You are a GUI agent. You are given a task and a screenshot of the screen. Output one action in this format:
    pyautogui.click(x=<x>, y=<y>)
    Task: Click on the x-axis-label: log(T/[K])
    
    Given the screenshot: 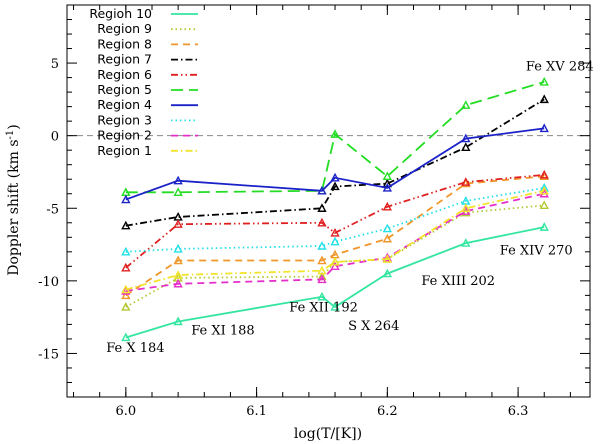 What is the action you would take?
    pyautogui.click(x=328, y=434)
    